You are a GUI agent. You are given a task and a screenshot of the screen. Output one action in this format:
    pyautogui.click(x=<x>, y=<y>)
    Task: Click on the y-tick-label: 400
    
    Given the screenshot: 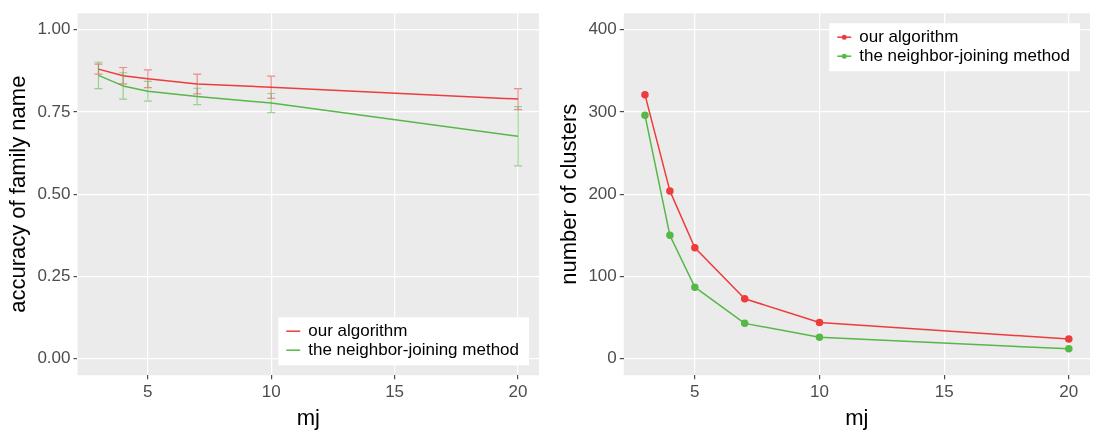 What is the action you would take?
    pyautogui.click(x=602, y=29)
    